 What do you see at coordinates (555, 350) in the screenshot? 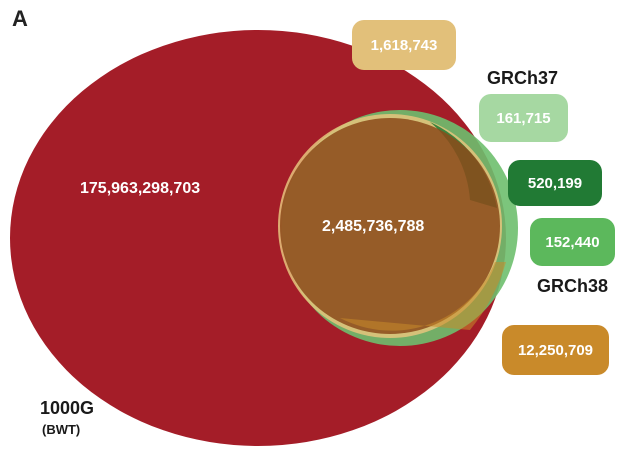
I see `badge-12250709: 12,250,709` at bounding box center [555, 350].